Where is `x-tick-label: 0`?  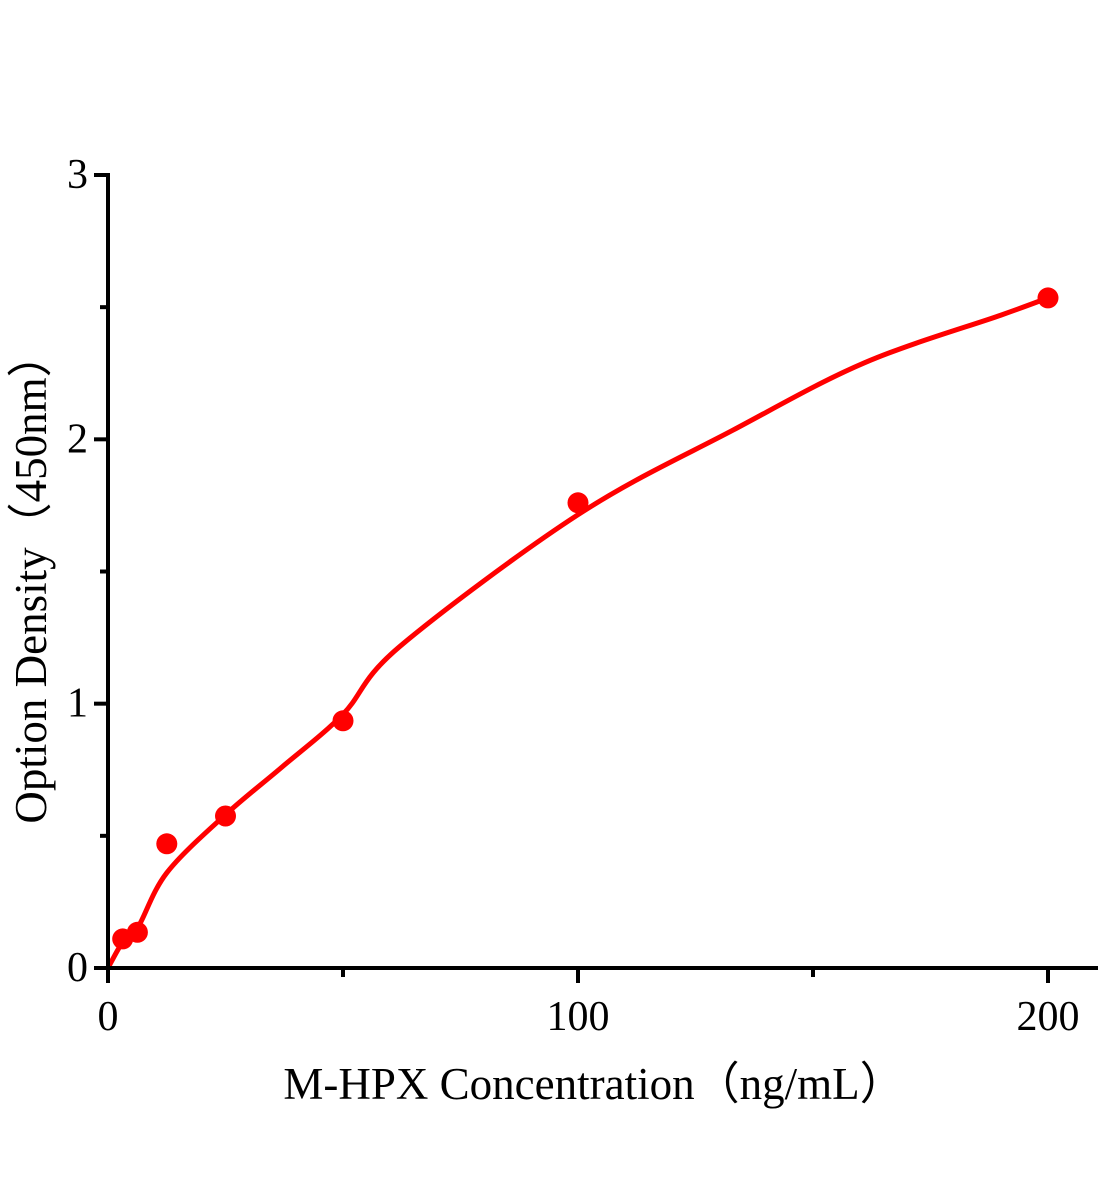 x-tick-label: 0 is located at coordinates (108, 1017).